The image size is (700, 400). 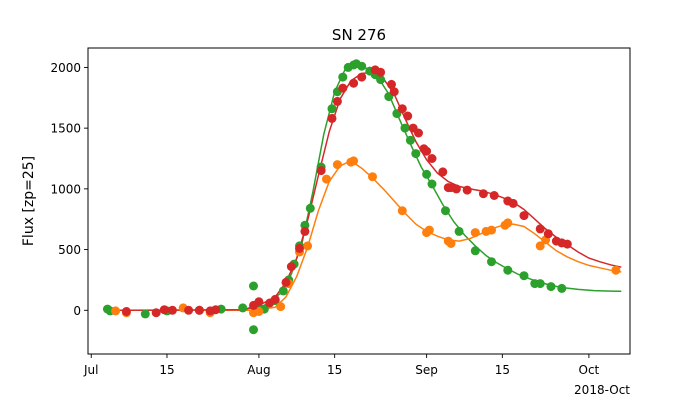 What do you see at coordinates (69, 250) in the screenshot?
I see `y-tick-label: 500` at bounding box center [69, 250].